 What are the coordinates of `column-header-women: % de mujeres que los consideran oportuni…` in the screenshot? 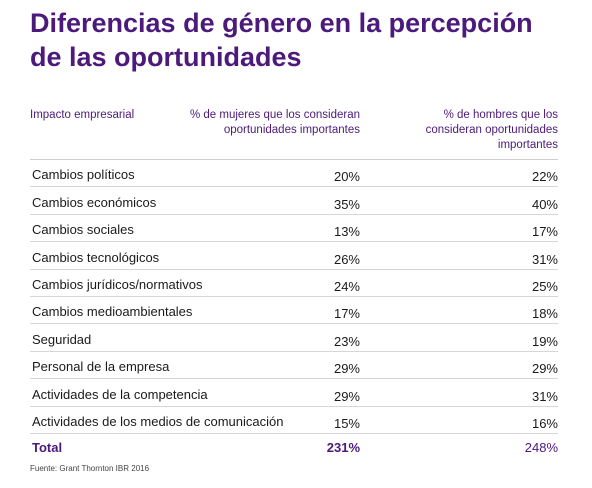 It's located at (274, 122).